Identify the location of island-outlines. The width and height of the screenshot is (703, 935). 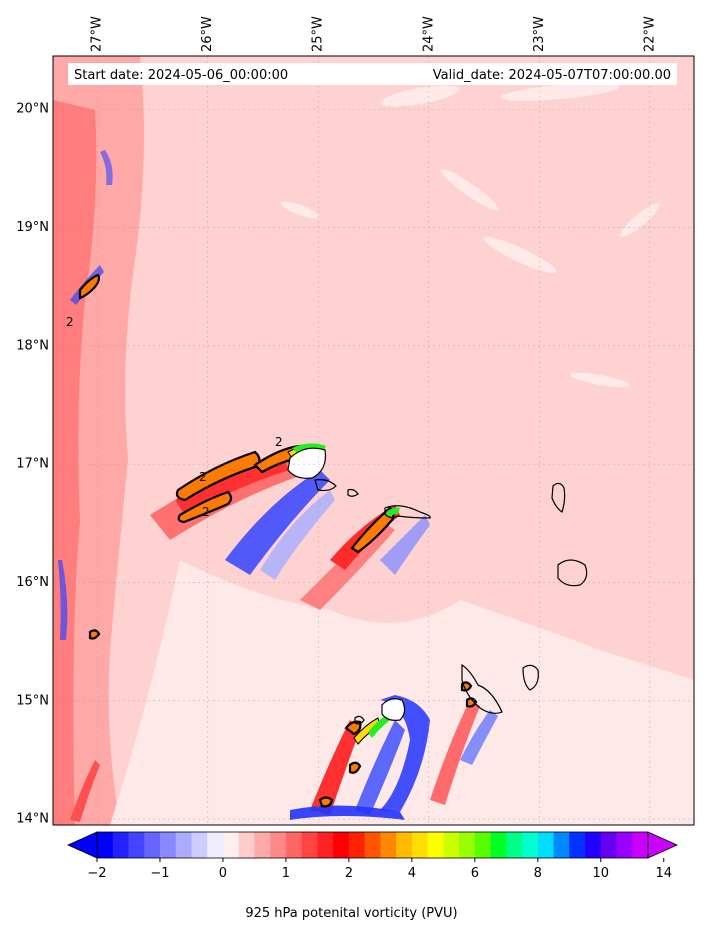
(437, 586).